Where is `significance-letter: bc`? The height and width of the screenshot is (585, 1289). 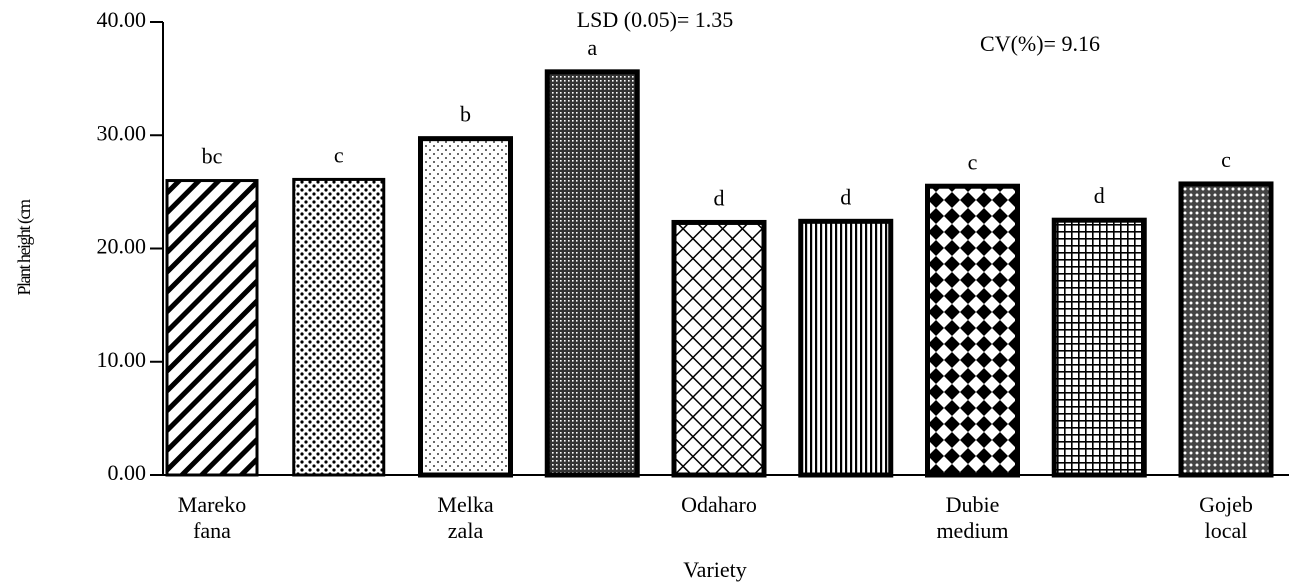 significance-letter: bc is located at coordinates (212, 156).